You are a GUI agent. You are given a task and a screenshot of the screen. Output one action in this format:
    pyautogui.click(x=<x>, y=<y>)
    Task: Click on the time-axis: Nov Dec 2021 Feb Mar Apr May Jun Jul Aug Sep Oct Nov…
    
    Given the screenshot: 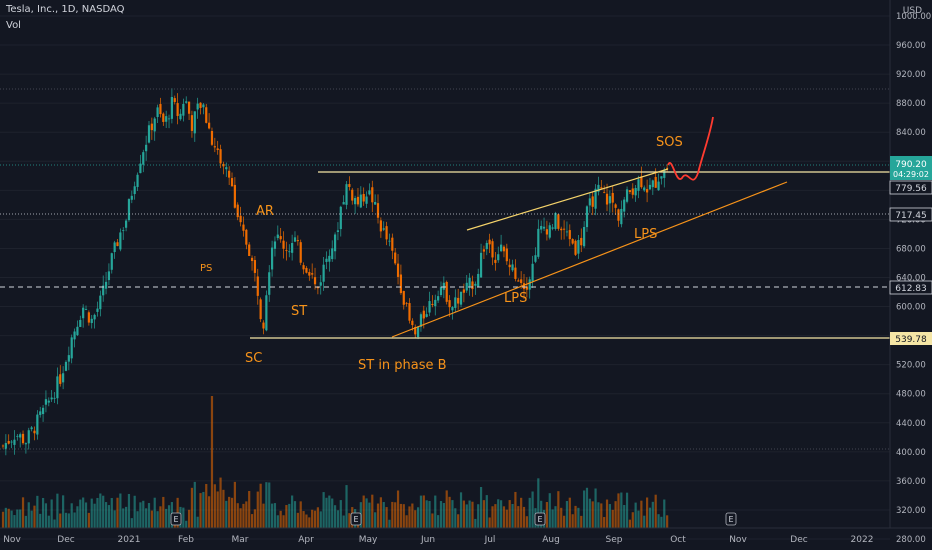 What is the action you would take?
    pyautogui.click(x=466, y=536)
    